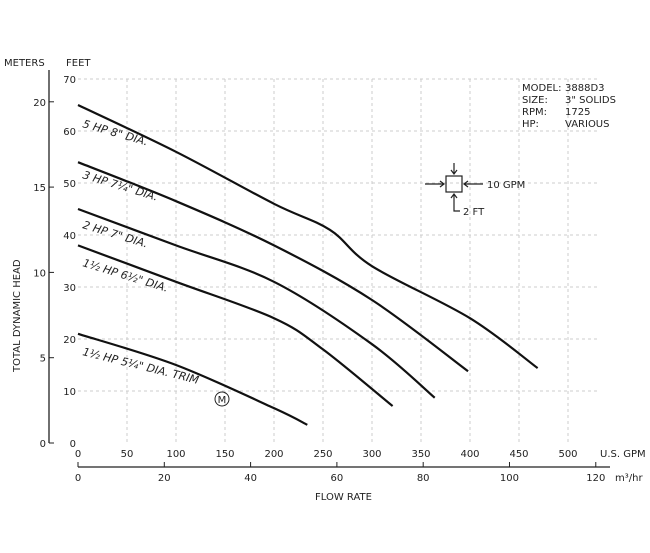  I want to click on info-label: HP:, so click(530, 124).